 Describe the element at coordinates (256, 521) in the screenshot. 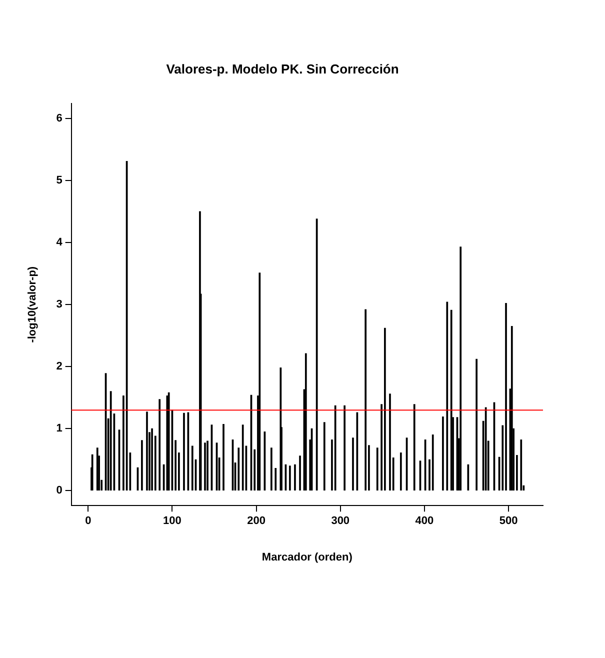

I see `x-tick-label: 200` at that location.